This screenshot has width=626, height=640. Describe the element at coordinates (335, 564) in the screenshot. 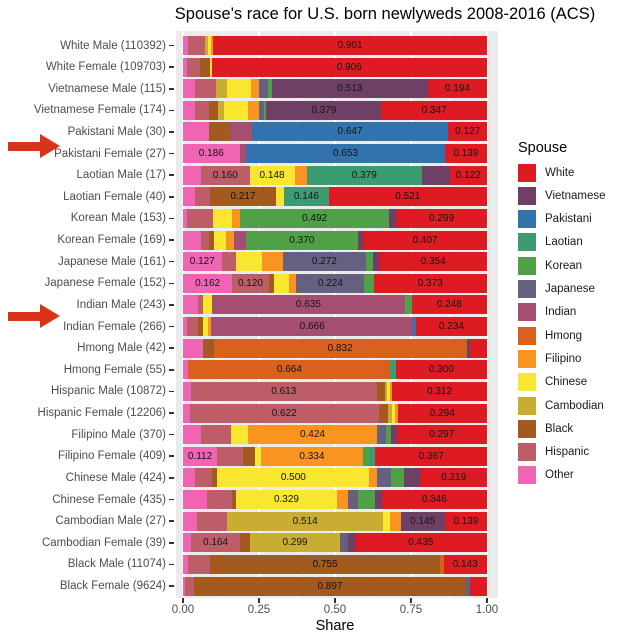

I see `bar-row: 0.755 0.143` at that location.